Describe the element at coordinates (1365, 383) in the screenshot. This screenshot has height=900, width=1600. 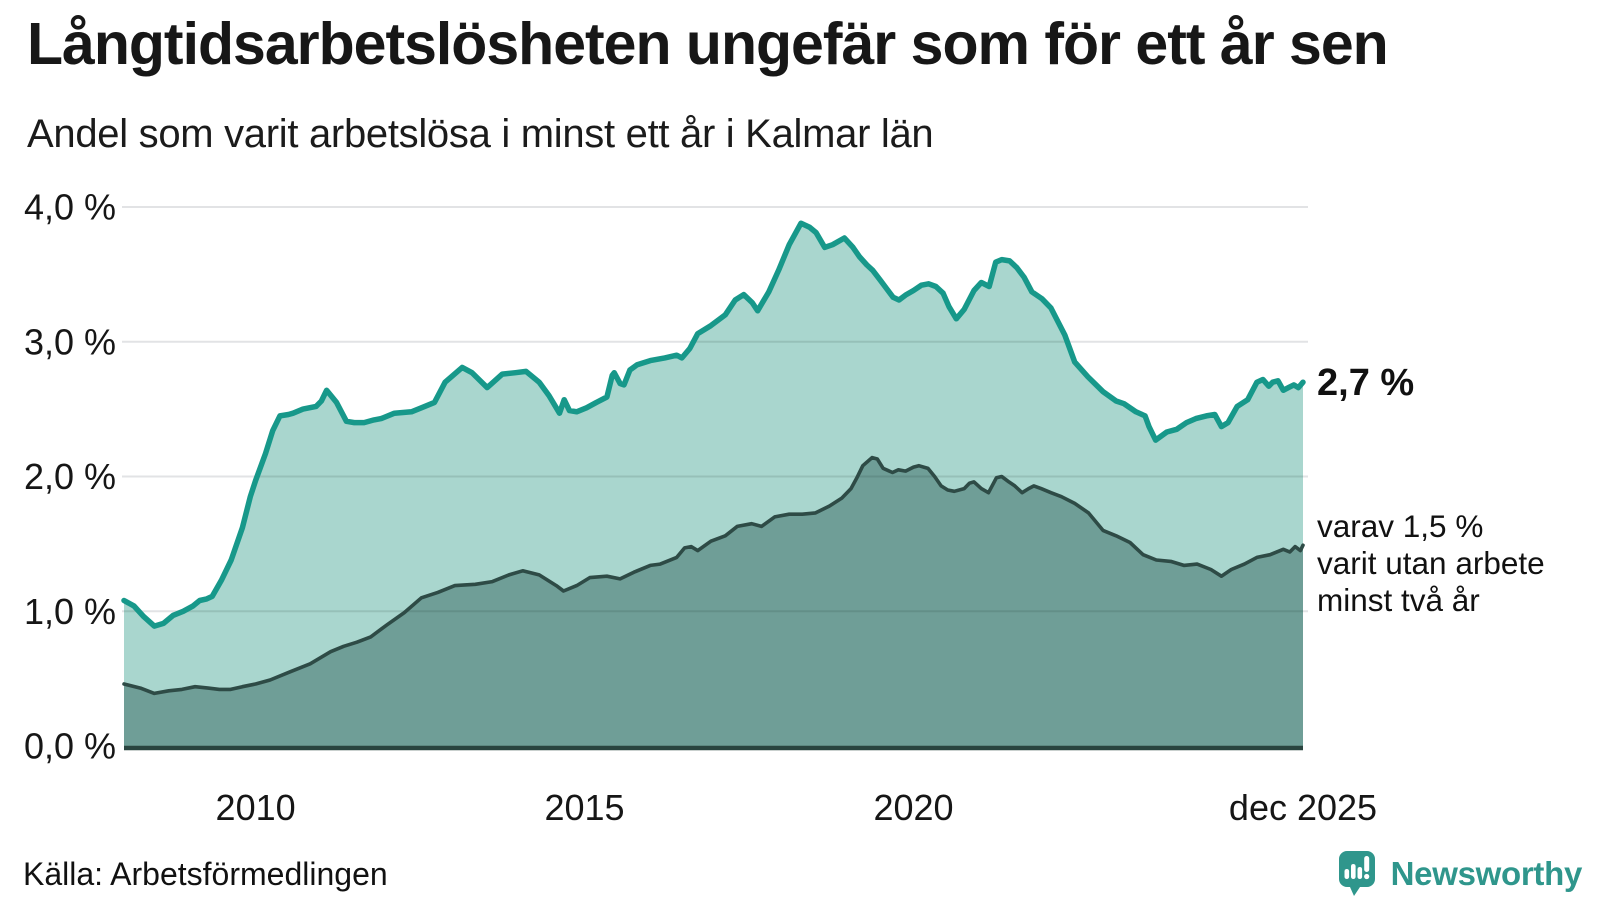
I see `end-value-label: 2,7 %` at that location.